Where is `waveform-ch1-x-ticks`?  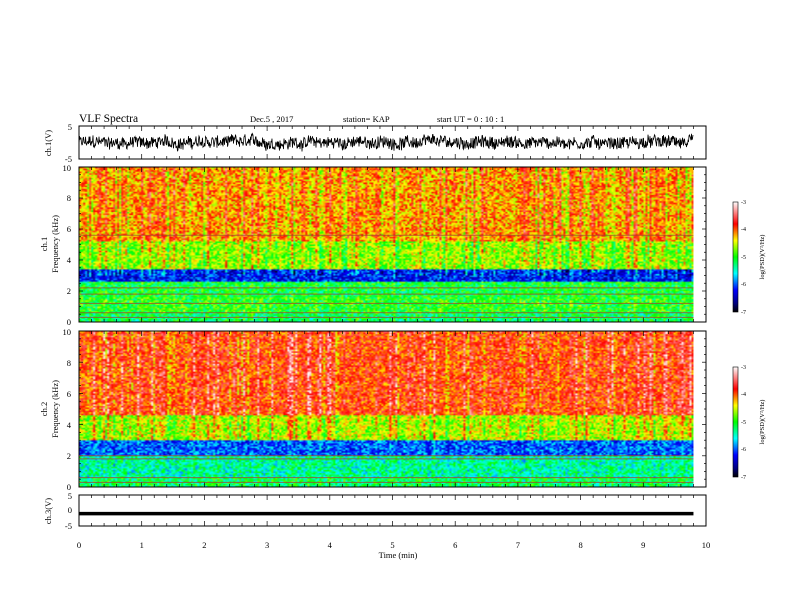
waveform-ch1-x-ticks is located at coordinates (392, 142).